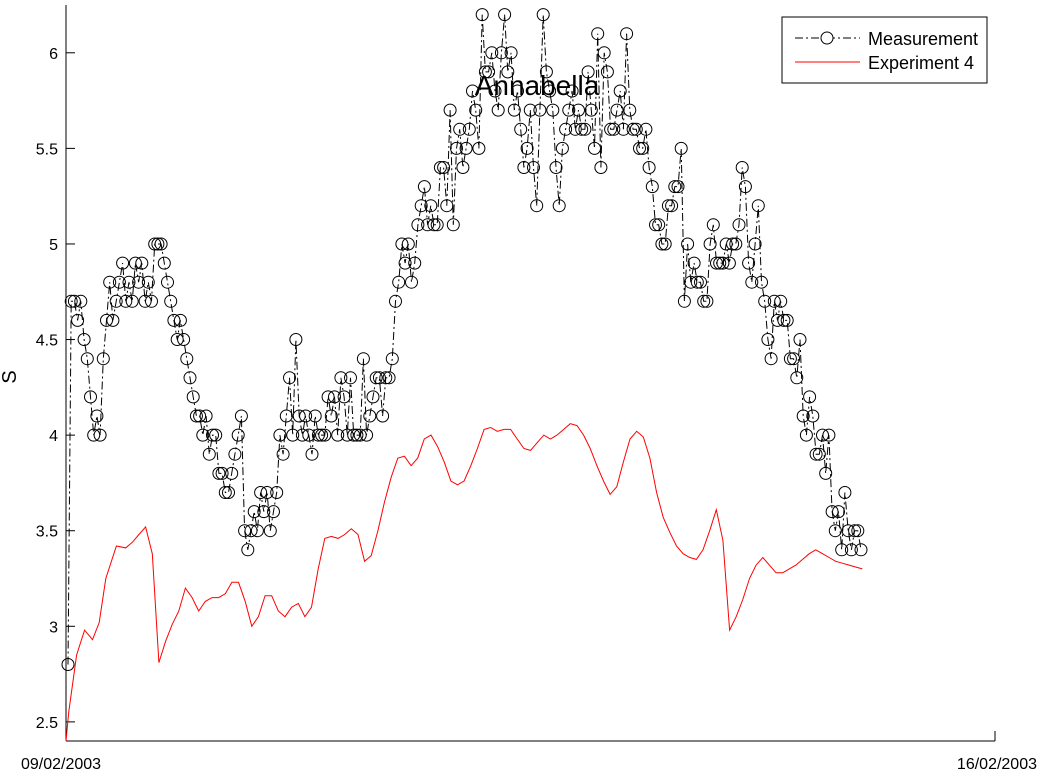  Describe the element at coordinates (55, 389) in the screenshot. I see `y-ticks: 2.5 3 3.5 4 4.5 5 5.5 6` at that location.